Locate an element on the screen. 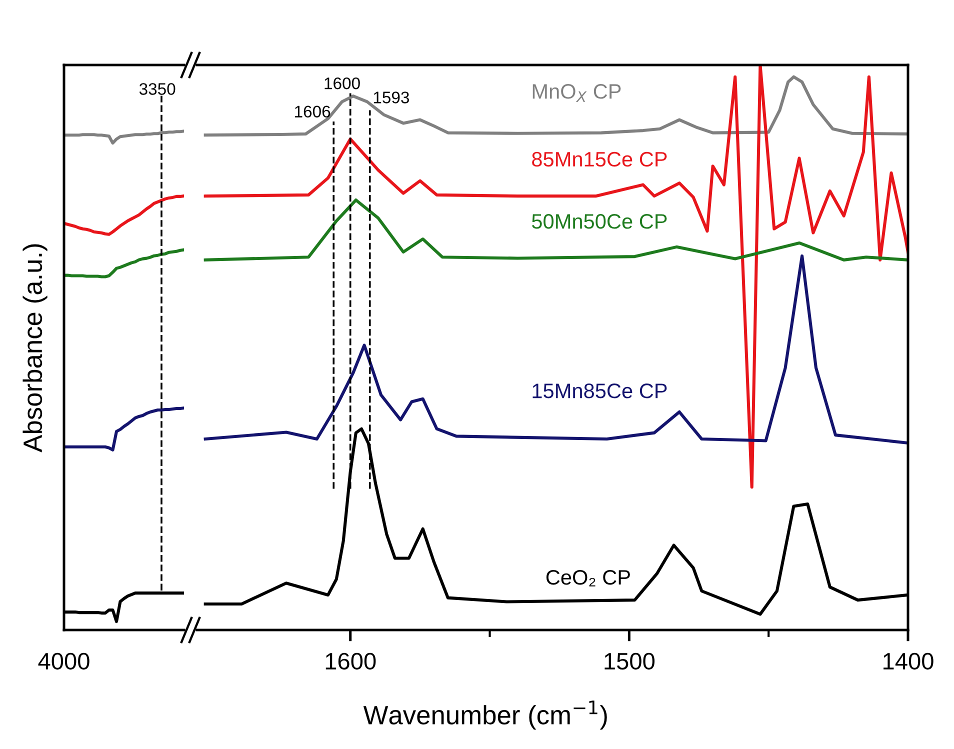  ref-line-label: 1606 is located at coordinates (312, 112).